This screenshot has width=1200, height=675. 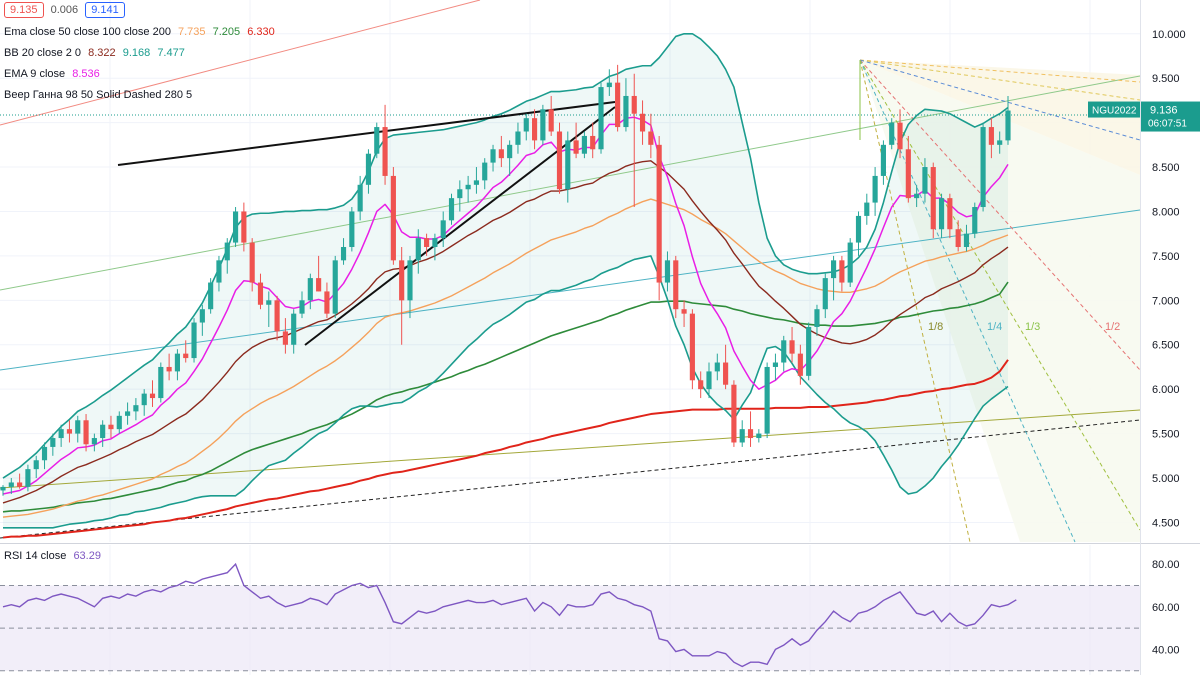 I want to click on sell-price-button: 9.135, so click(x=24, y=10).